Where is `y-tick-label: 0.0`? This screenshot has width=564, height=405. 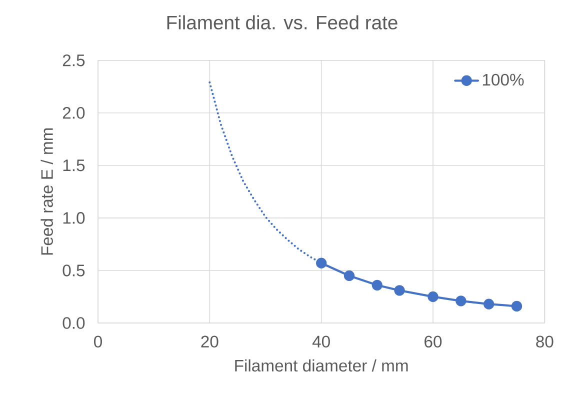
y-tick-label: 0.0 is located at coordinates (73, 323).